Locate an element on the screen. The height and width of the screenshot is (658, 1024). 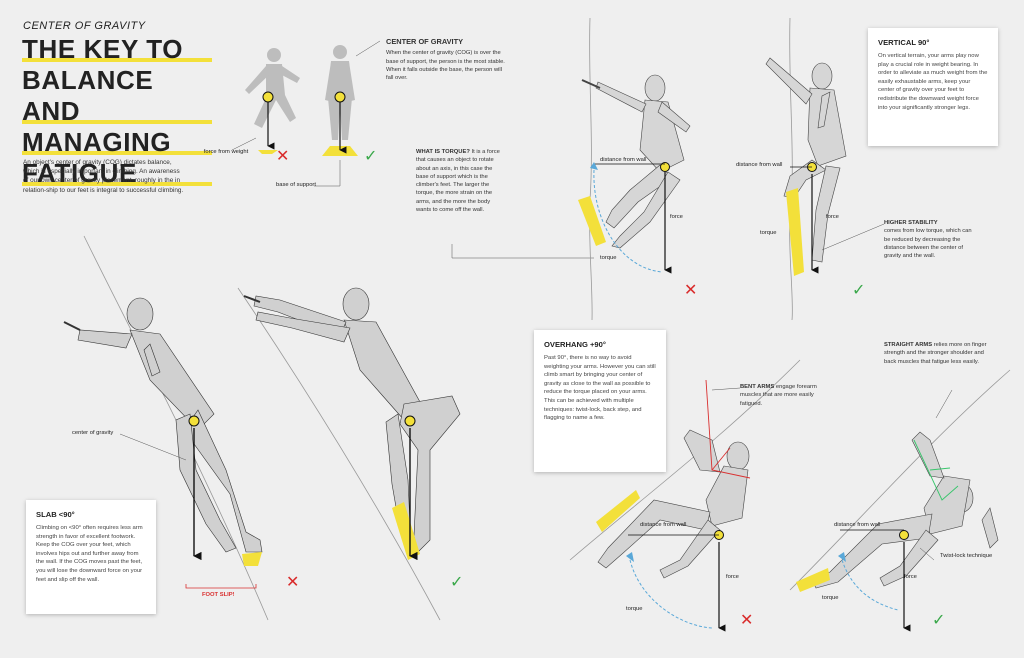
right-mark-overhang: ✓ is located at coordinates (939, 620).